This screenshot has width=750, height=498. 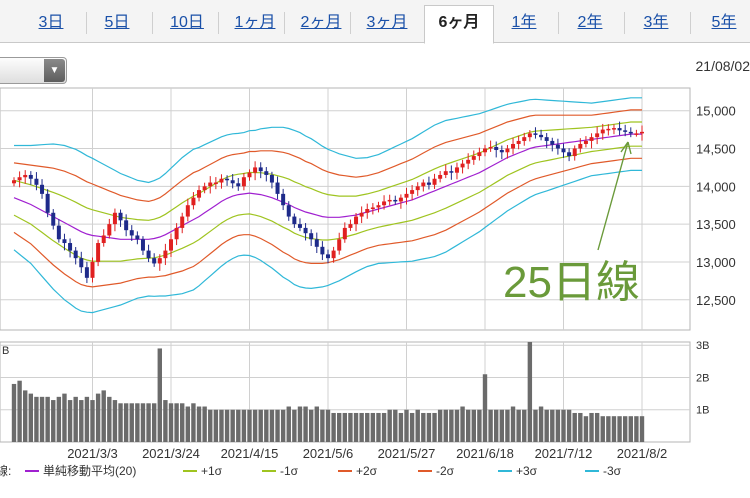 What do you see at coordinates (387, 22) in the screenshot?
I see `tab-5: 3ヶ月` at bounding box center [387, 22].